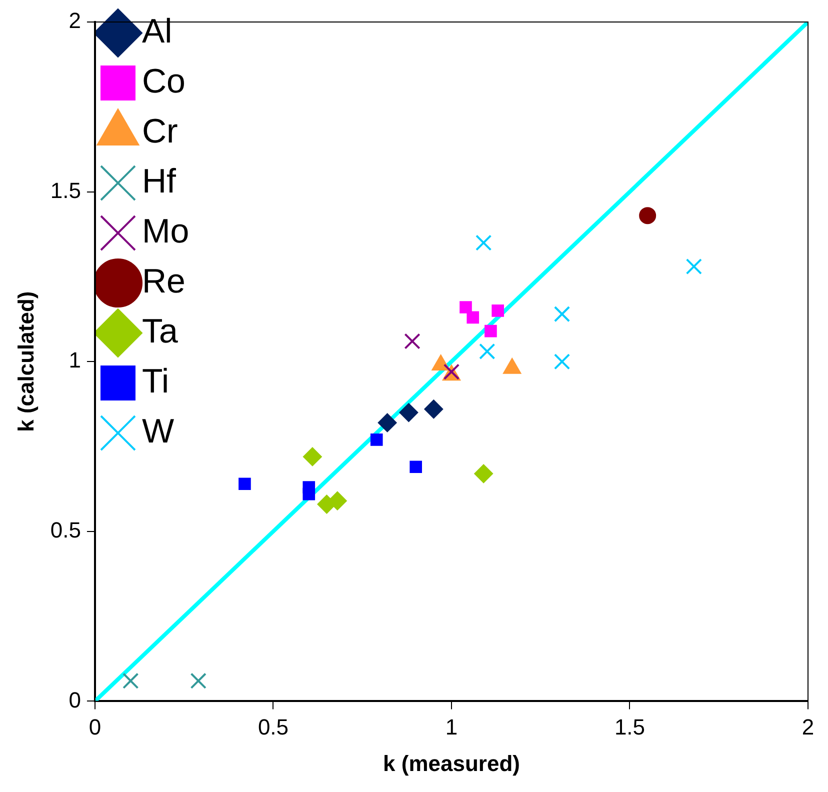 The width and height of the screenshot is (828, 792). What do you see at coordinates (95, 727) in the screenshot?
I see `x-tick-label: 0` at bounding box center [95, 727].